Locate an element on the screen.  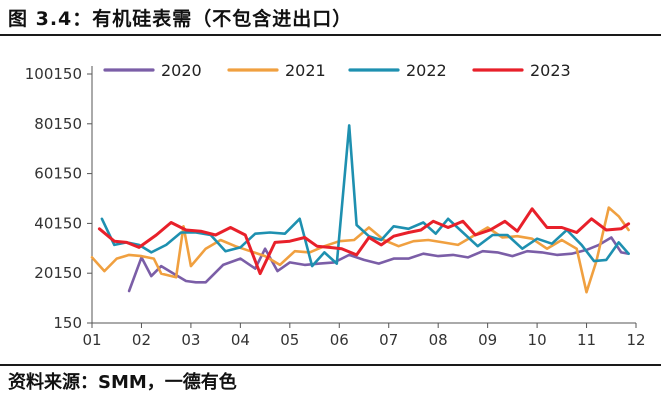
x-tick-label: 03 is located at coordinates (190, 340).